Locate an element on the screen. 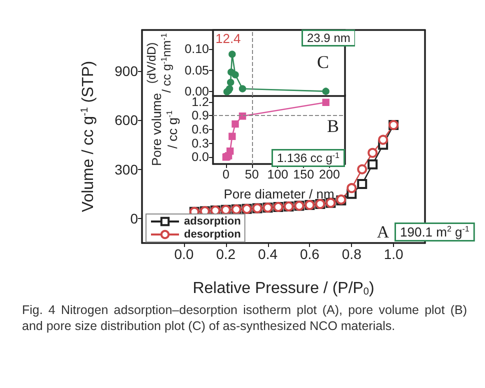 The width and height of the screenshot is (485, 388). x-tick-label: 0.6 is located at coordinates (310, 254).